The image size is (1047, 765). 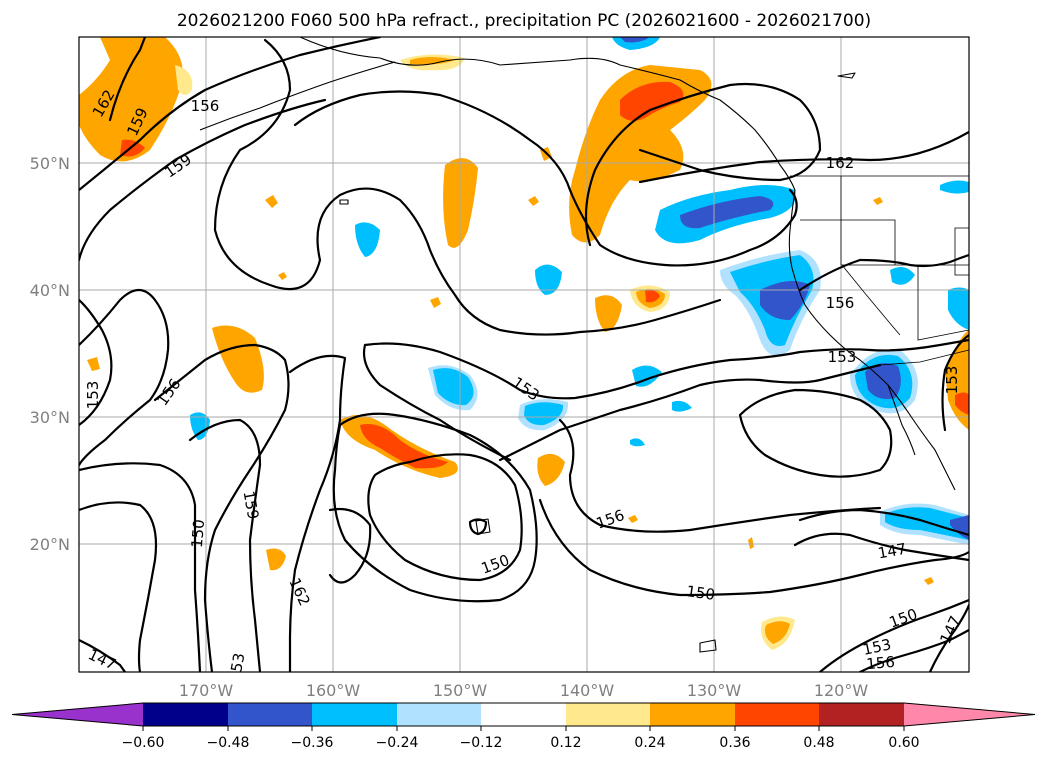 What do you see at coordinates (840, 163) in the screenshot?
I see `contour-label: 162` at bounding box center [840, 163].